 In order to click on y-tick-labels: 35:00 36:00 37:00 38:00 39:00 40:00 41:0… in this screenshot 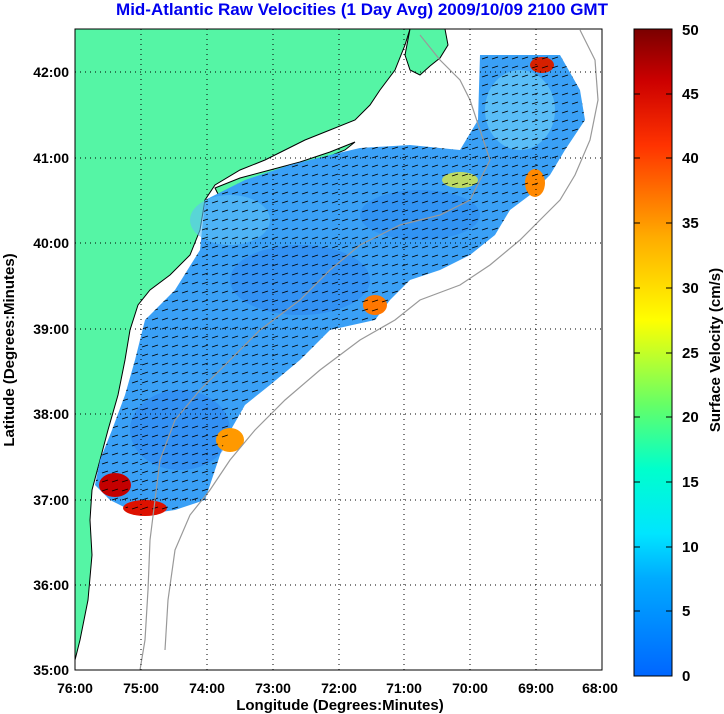, I will do `click(51, 371)`.